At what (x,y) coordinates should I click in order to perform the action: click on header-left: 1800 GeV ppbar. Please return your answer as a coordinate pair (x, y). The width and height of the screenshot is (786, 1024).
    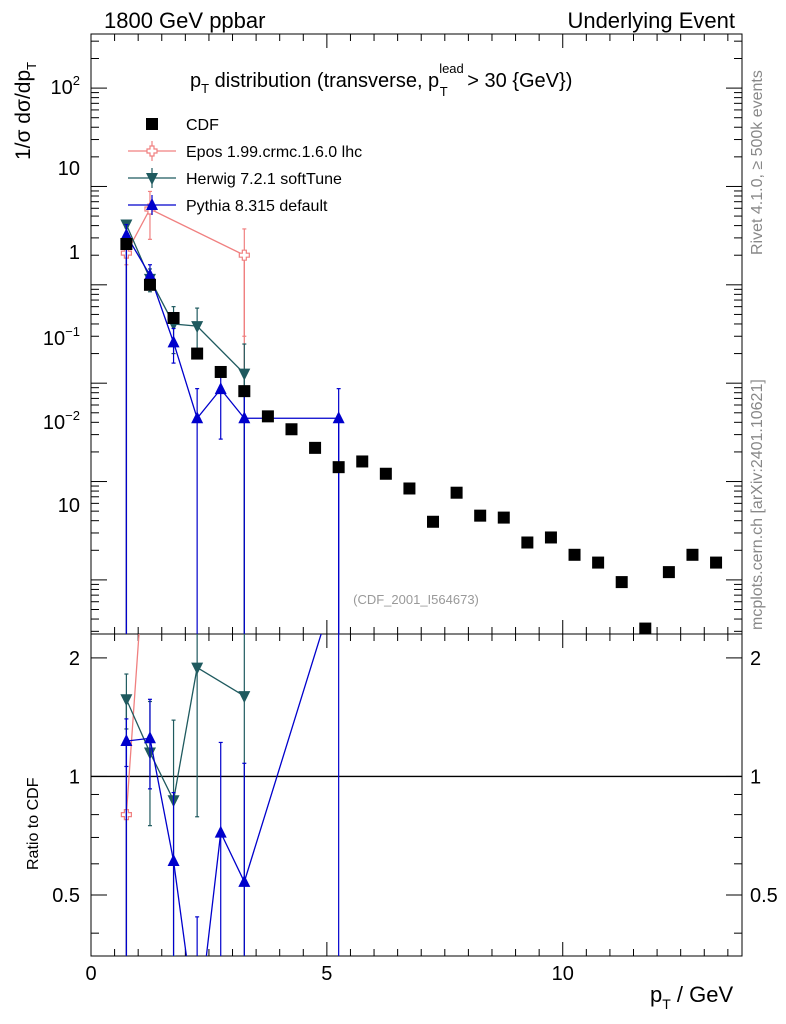
    Looking at the image, I should click on (184, 20).